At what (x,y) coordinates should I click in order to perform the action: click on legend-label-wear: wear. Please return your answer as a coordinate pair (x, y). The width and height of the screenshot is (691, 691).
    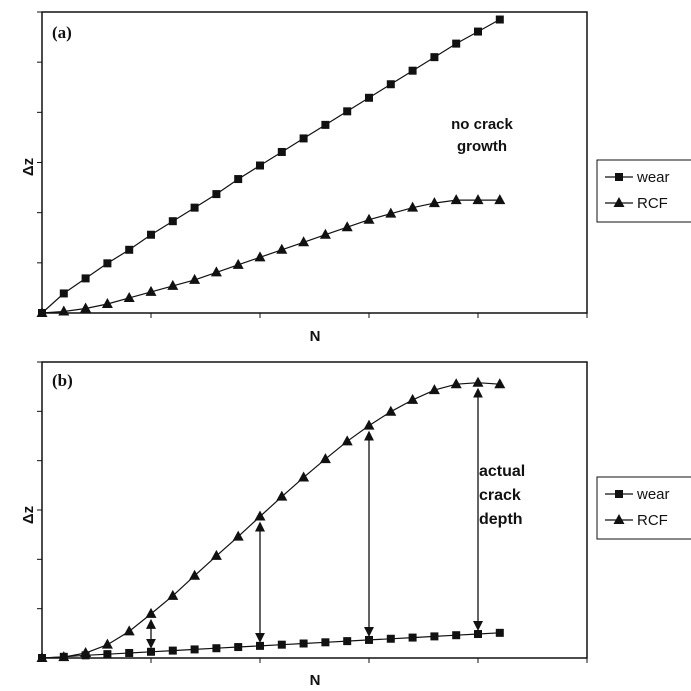
    Looking at the image, I should click on (653, 177).